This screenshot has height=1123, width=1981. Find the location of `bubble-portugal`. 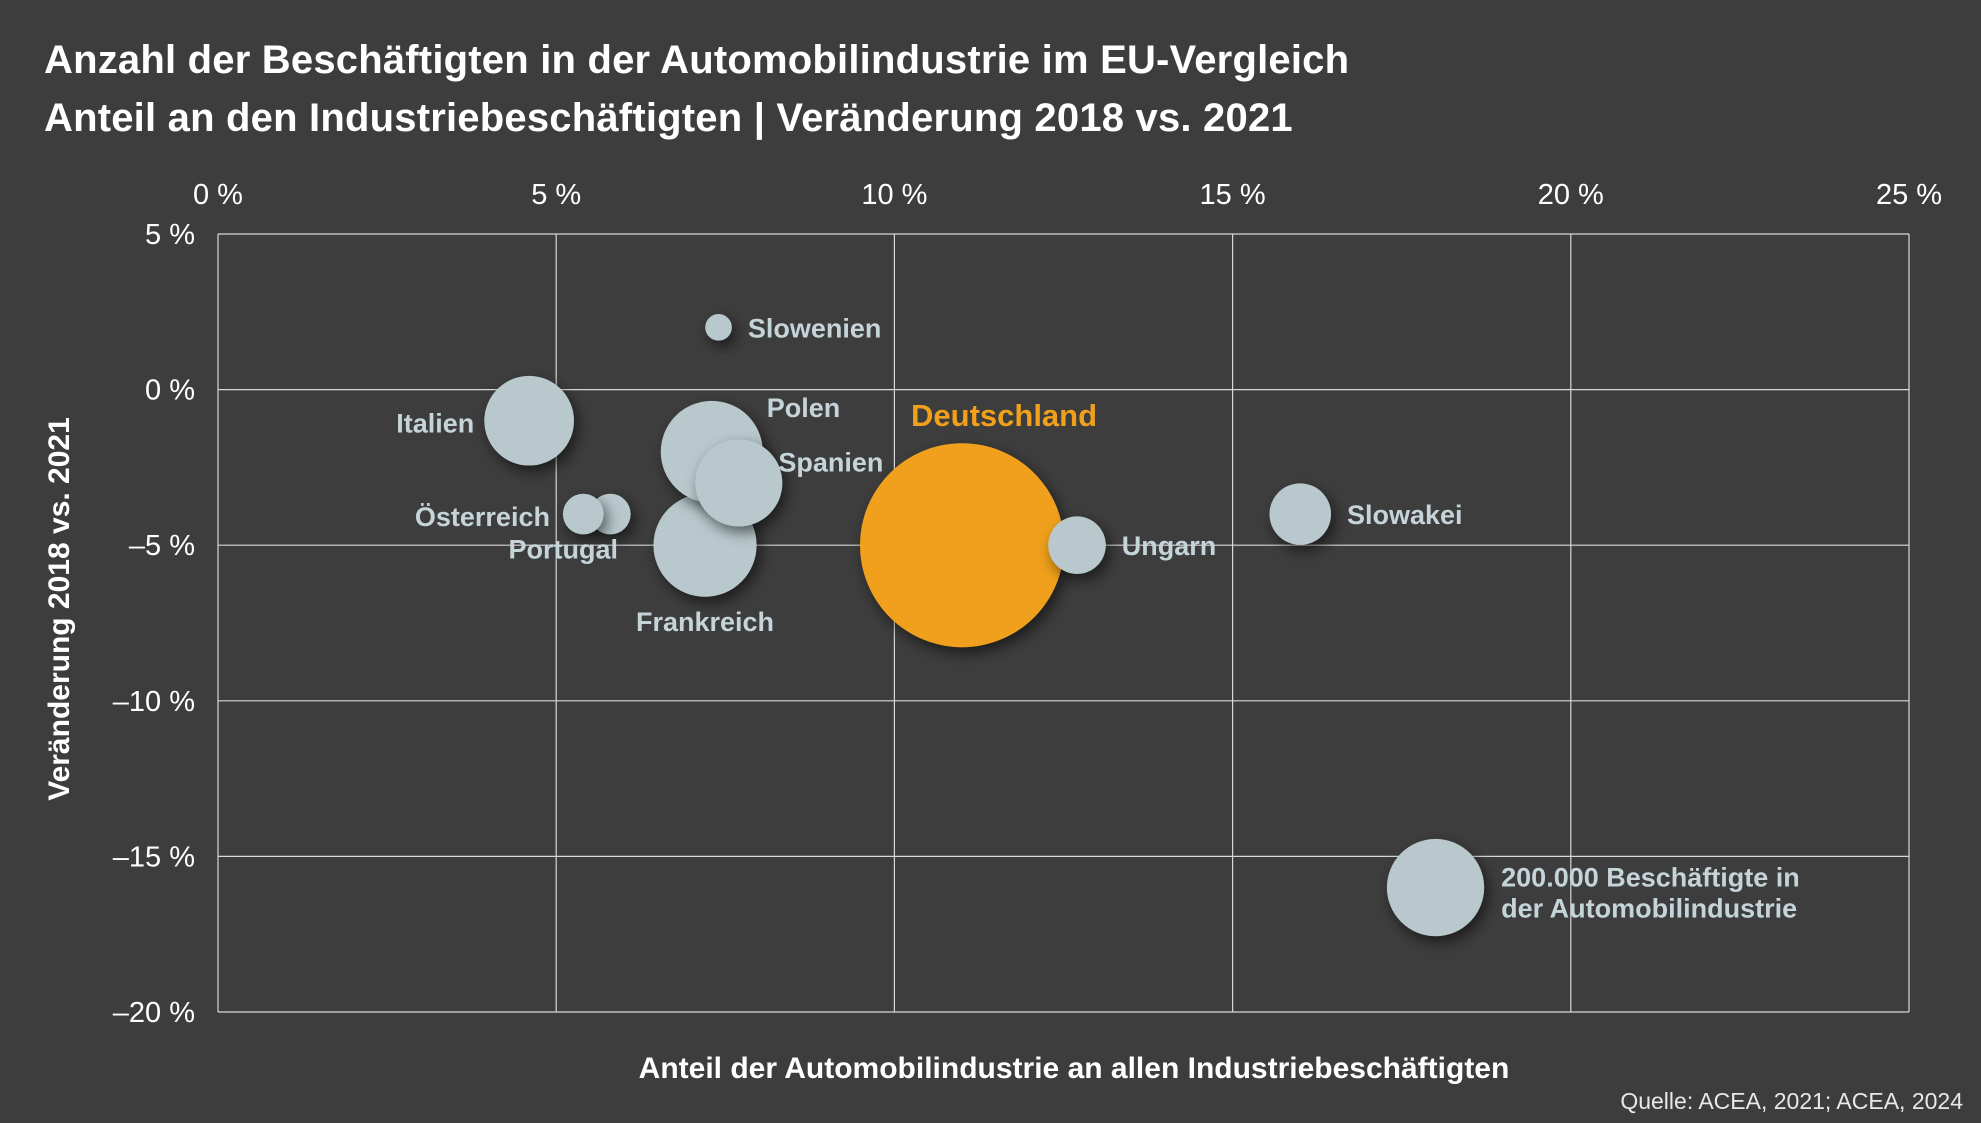

bubble-portugal is located at coordinates (583, 514).